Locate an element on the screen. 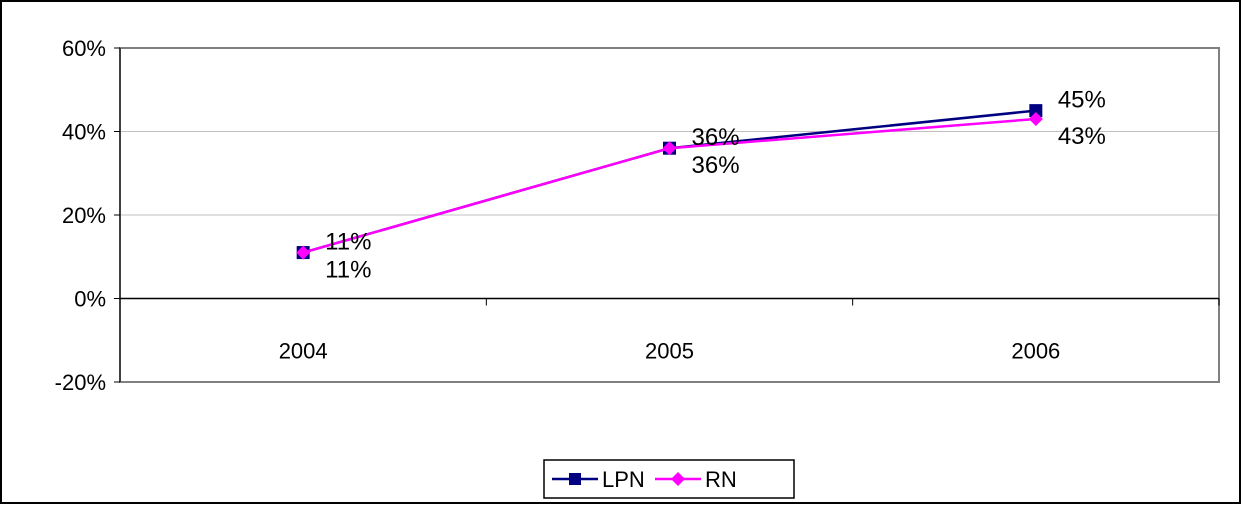 Image resolution: width=1241 pixels, height=509 pixels. legend-label-lpn: LPN is located at coordinates (623, 479).